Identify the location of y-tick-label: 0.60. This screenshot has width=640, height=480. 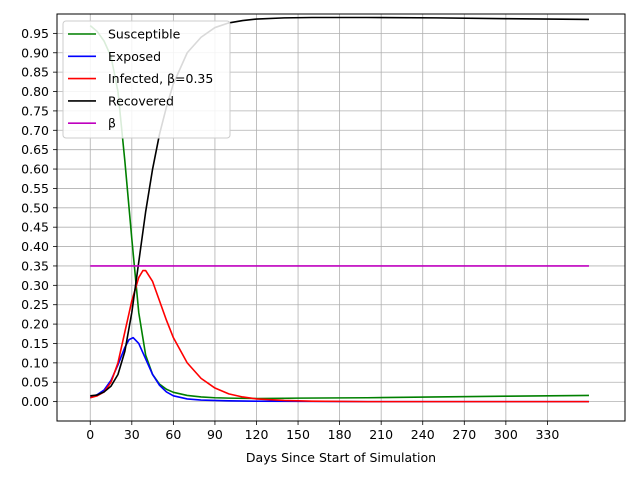
(35, 169).